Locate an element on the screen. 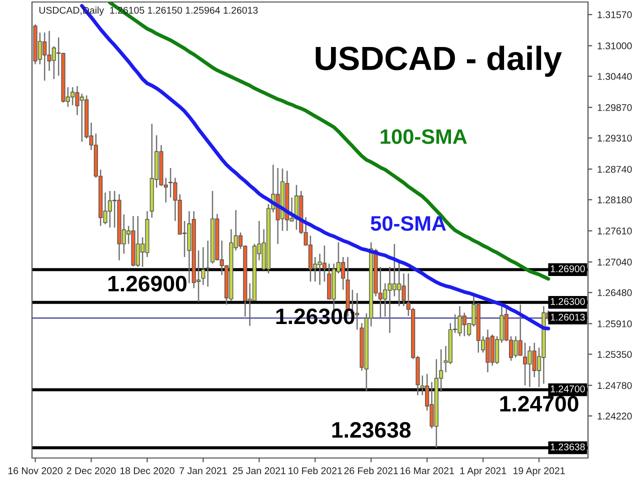 The height and width of the screenshot is (480, 640). text: USDCAD - daily is located at coordinates (439, 61).